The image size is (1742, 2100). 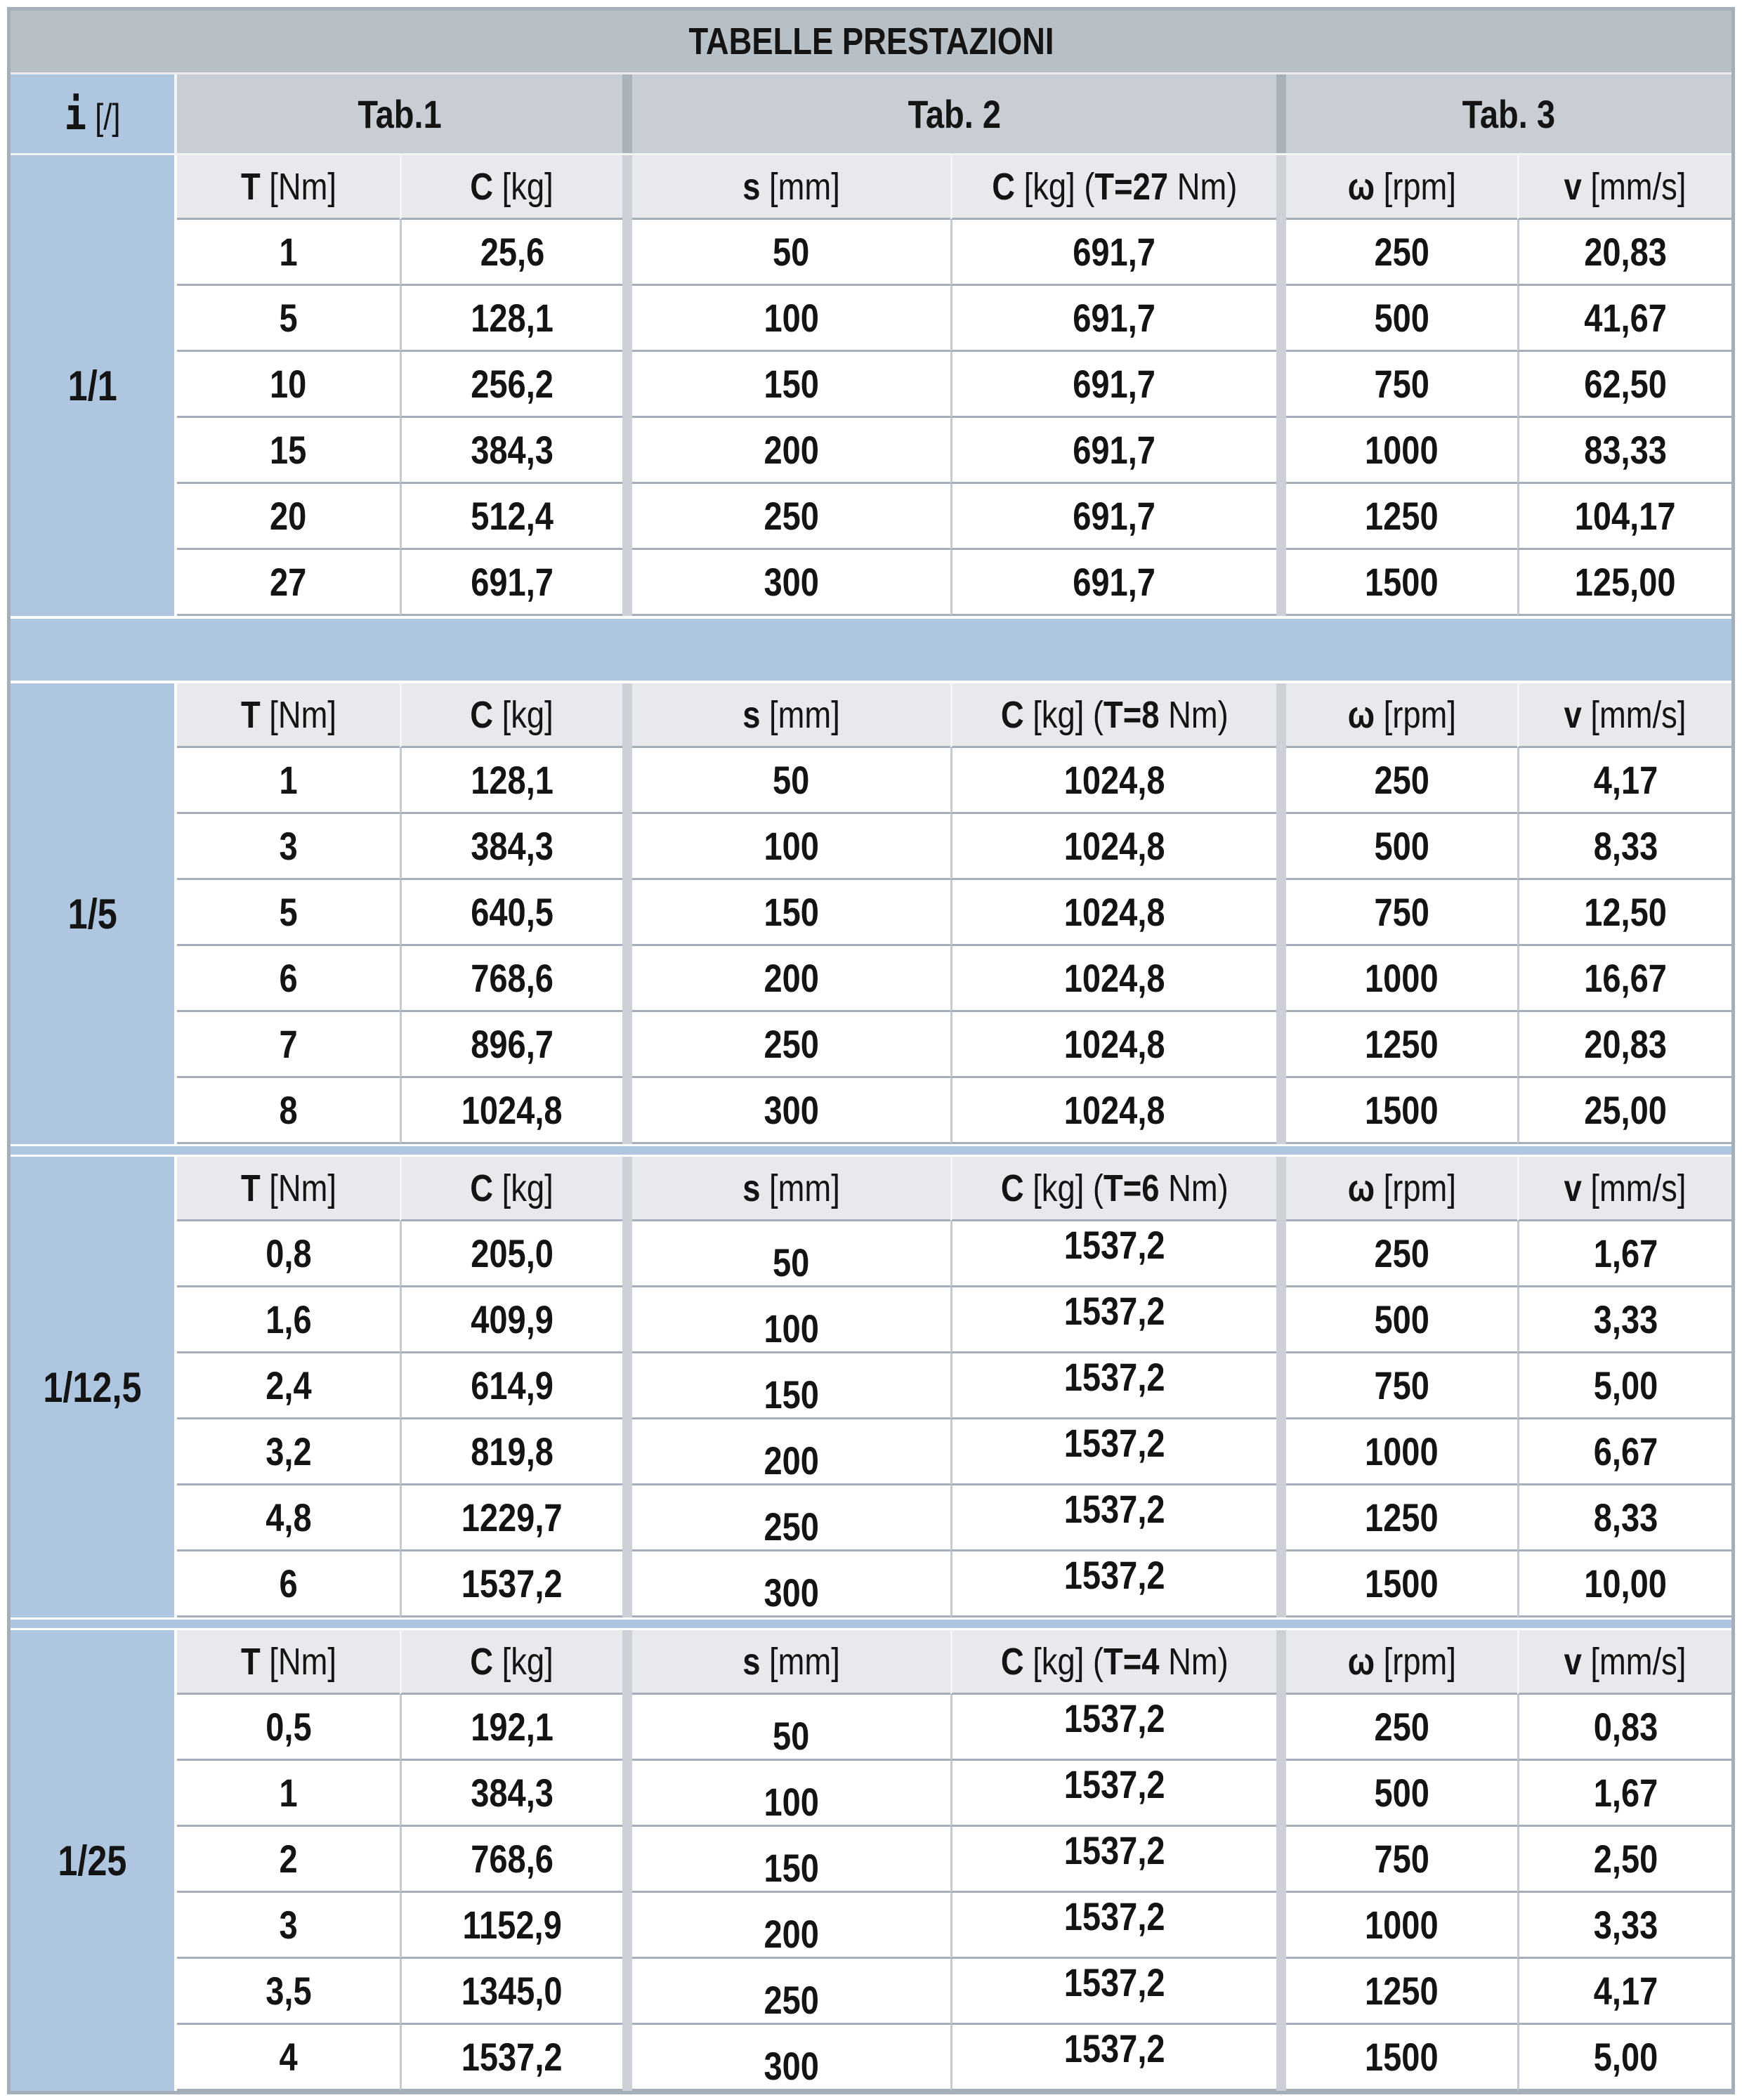 I want to click on ratio-label: 1/5, so click(x=92, y=914).